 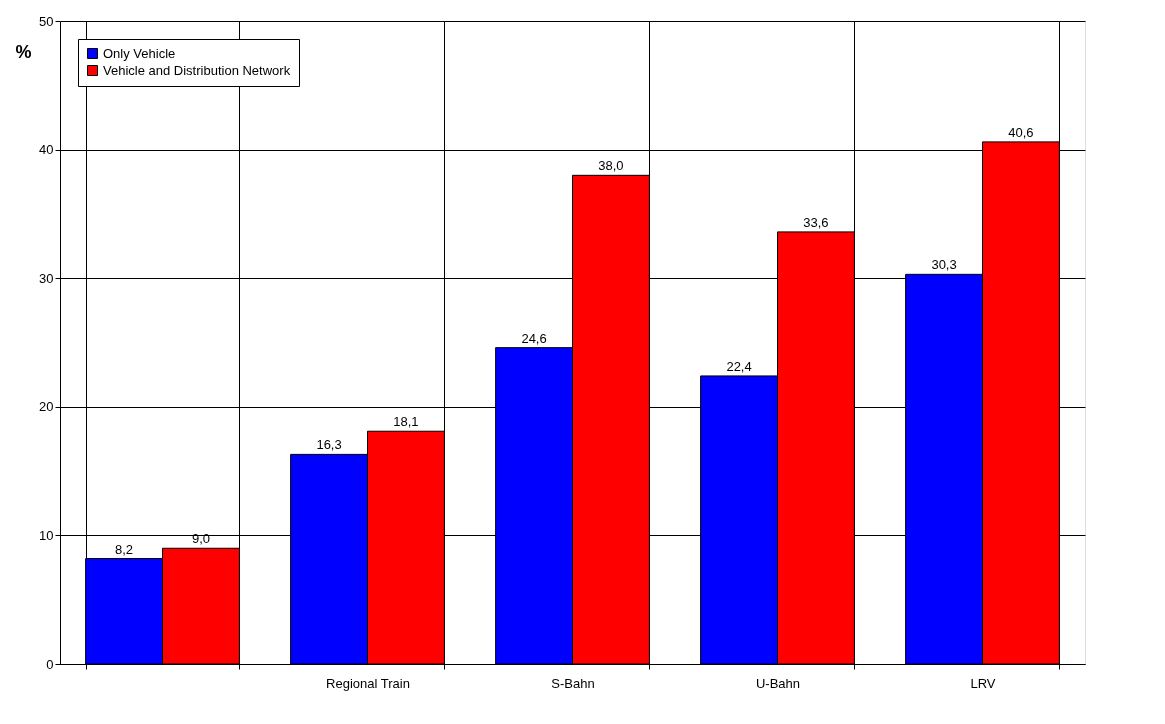 I want to click on data-label: 22,4, so click(x=739, y=366).